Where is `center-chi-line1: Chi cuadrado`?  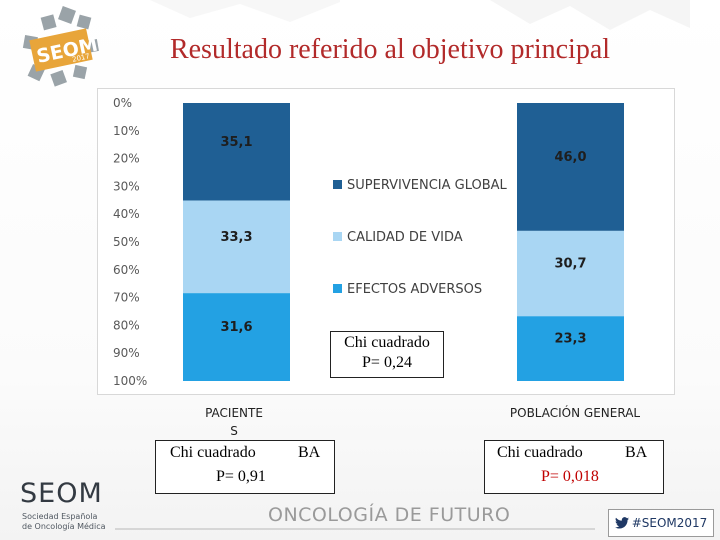 center-chi-line1: Chi cuadrado is located at coordinates (387, 342).